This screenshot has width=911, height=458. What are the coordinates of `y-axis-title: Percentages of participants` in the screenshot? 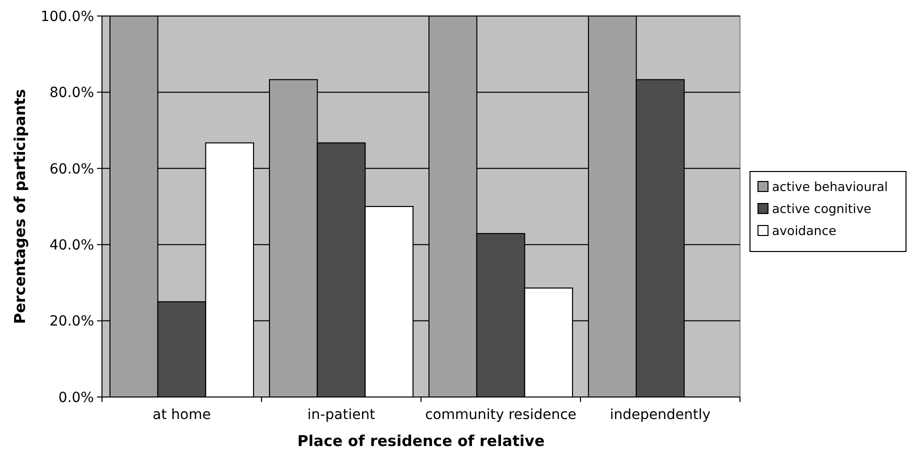 It's located at (20, 206).